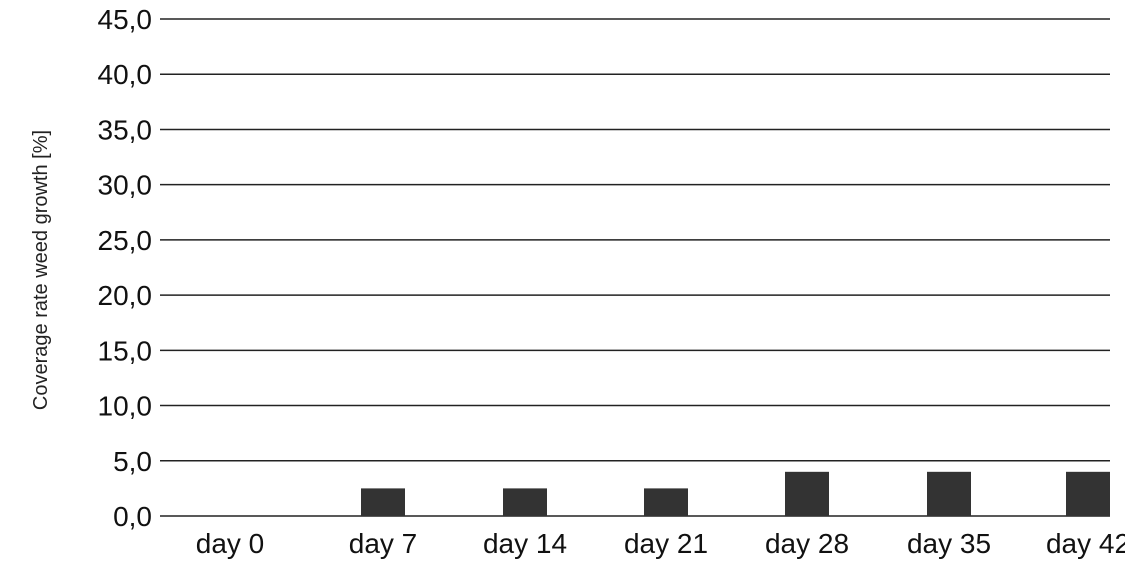  I want to click on y-tick-label: 35,0, so click(125, 129).